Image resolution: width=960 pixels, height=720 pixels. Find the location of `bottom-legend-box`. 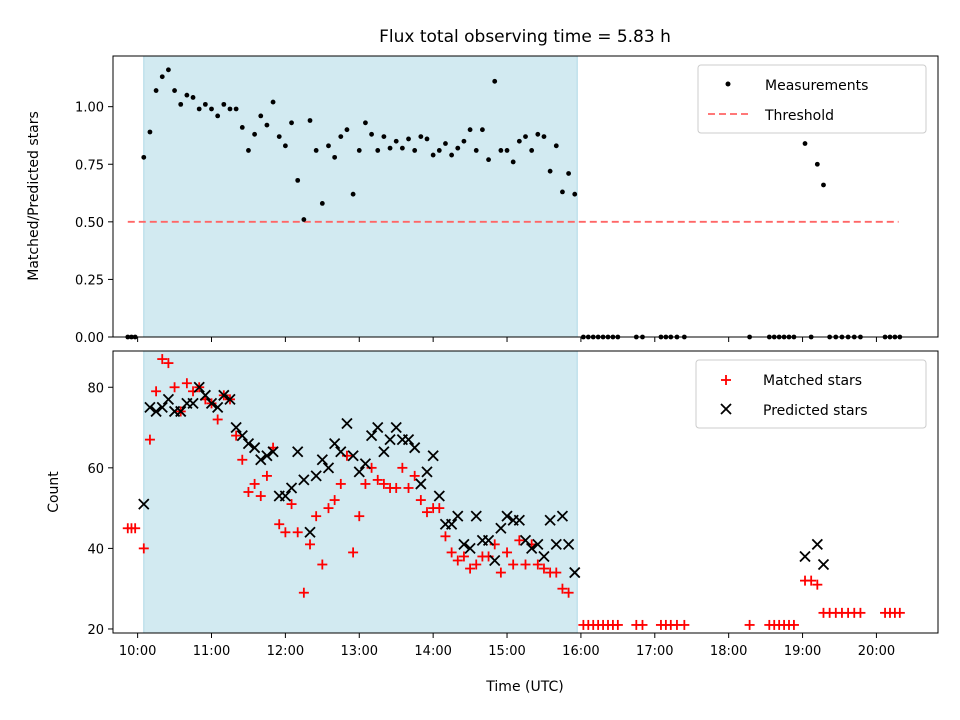

bottom-legend-box is located at coordinates (811, 394).